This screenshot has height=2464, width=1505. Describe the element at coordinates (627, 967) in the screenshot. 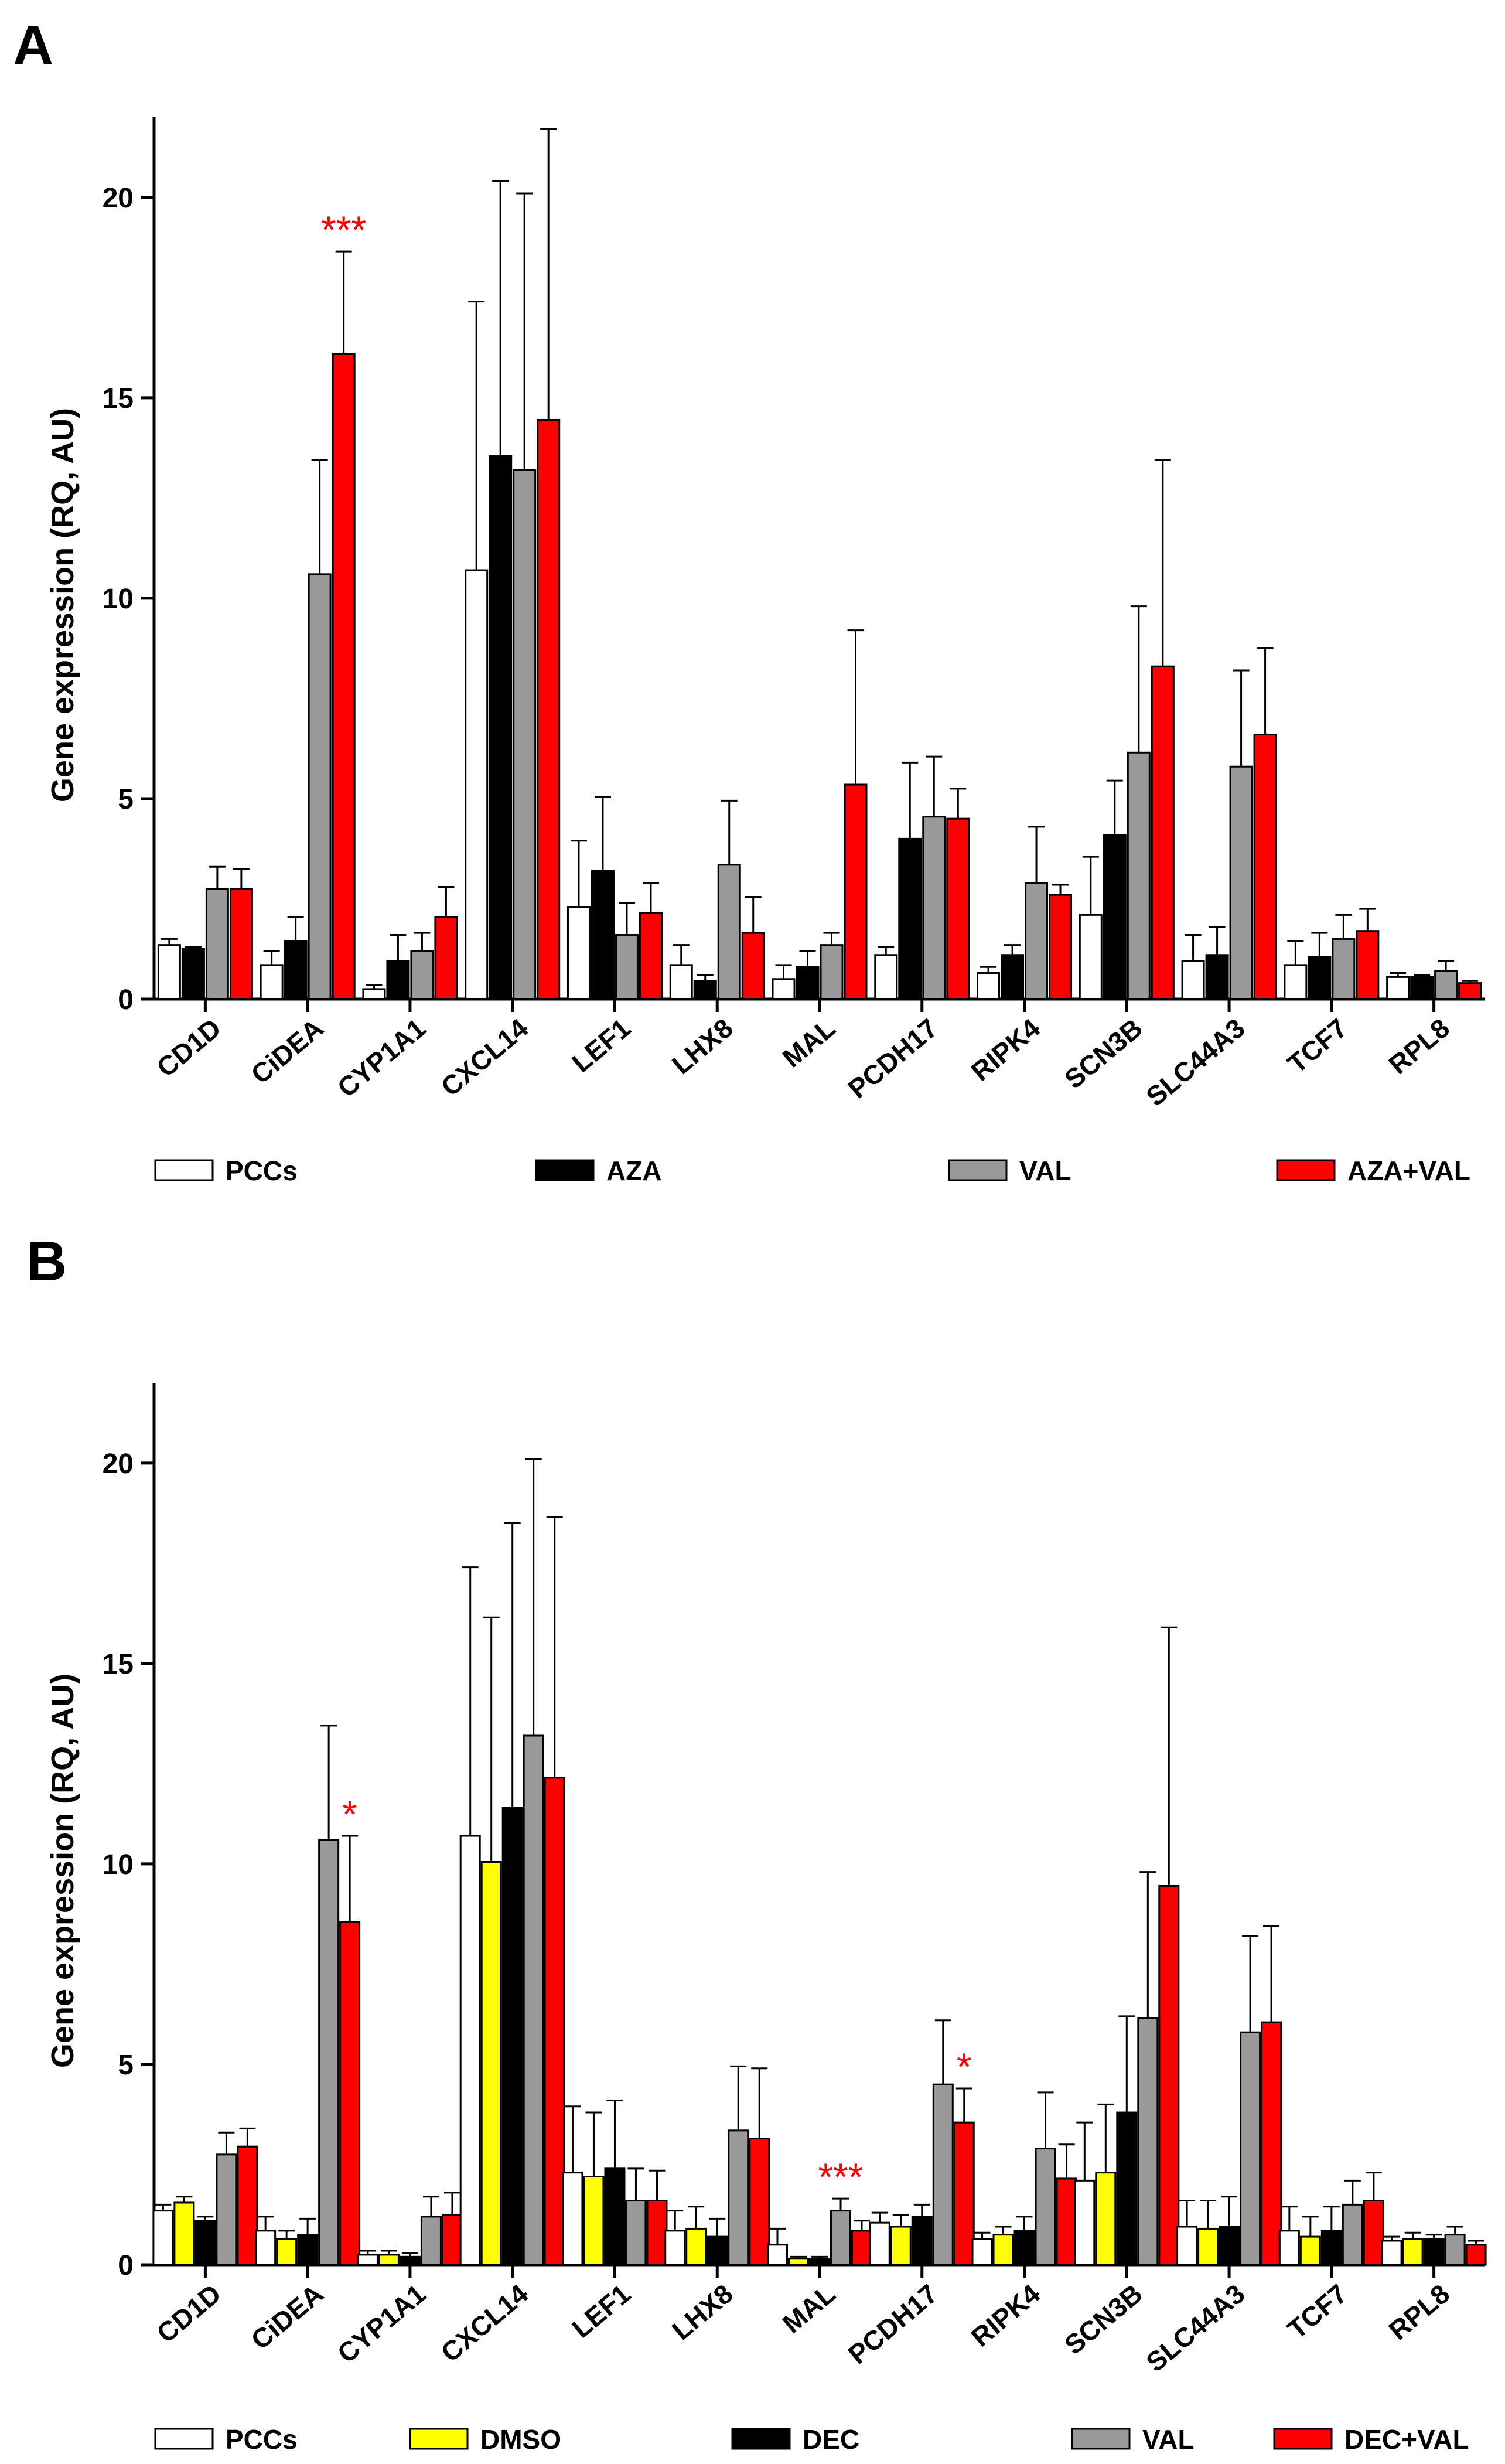

I see `a-bar-lef1-val` at that location.